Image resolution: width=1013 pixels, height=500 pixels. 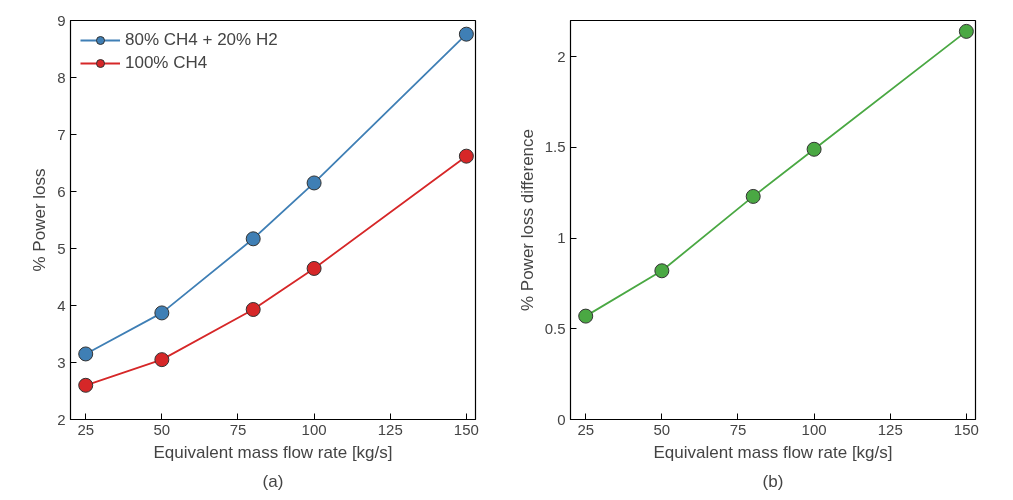 I want to click on legend-label: 80% CH4 + 20% H2, so click(x=201, y=40).